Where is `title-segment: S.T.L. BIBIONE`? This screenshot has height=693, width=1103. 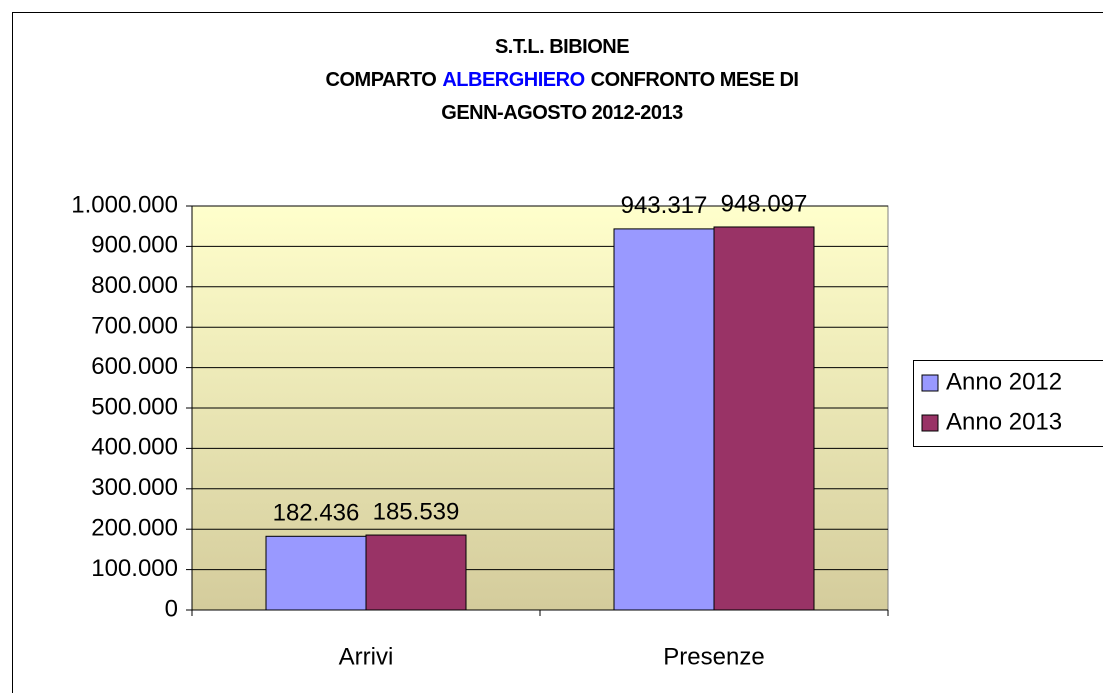 title-segment: S.T.L. BIBIONE is located at coordinates (562, 47).